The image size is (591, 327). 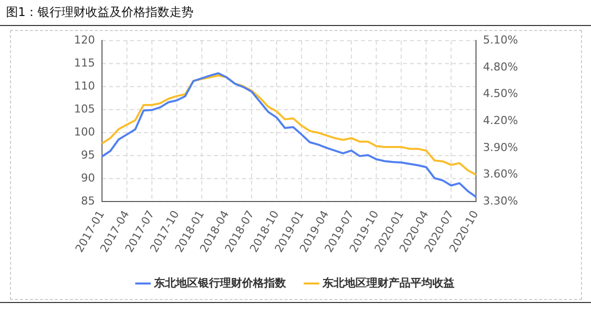 I want to click on y-tick-label: 90, so click(x=87, y=177).